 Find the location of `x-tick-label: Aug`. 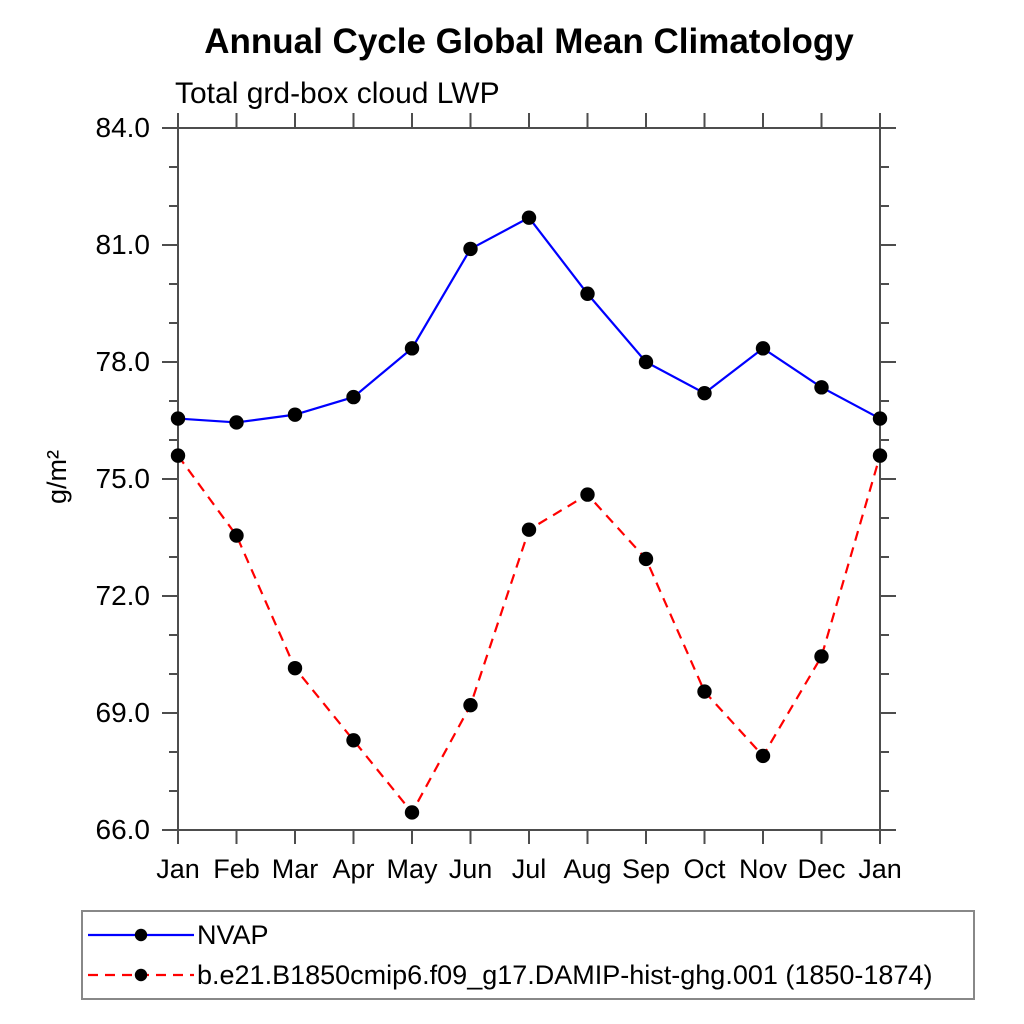

x-tick-label: Aug is located at coordinates (587, 869).